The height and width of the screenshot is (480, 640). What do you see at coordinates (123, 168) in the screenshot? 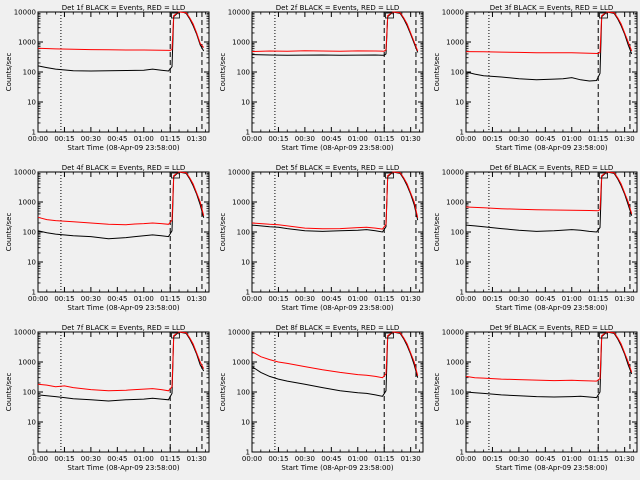
I see `panel-title: Det 4f BLACK = Events, RED = LLD` at bounding box center [123, 168].